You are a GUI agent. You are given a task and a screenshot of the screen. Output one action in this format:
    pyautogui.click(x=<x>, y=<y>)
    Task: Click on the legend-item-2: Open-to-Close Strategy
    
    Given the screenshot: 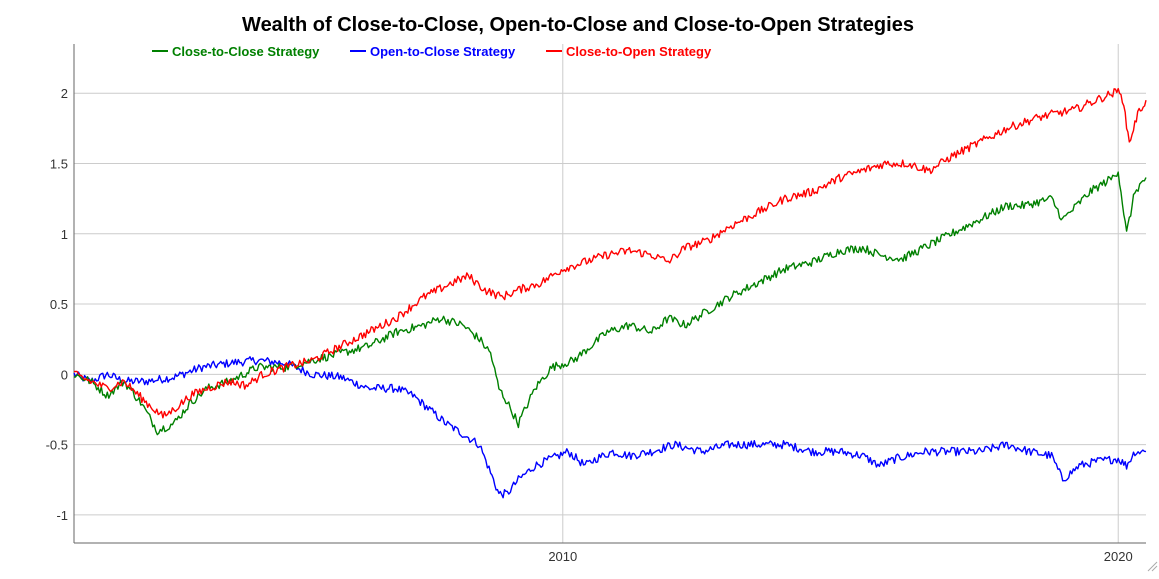 What is the action you would take?
    pyautogui.click(x=433, y=51)
    